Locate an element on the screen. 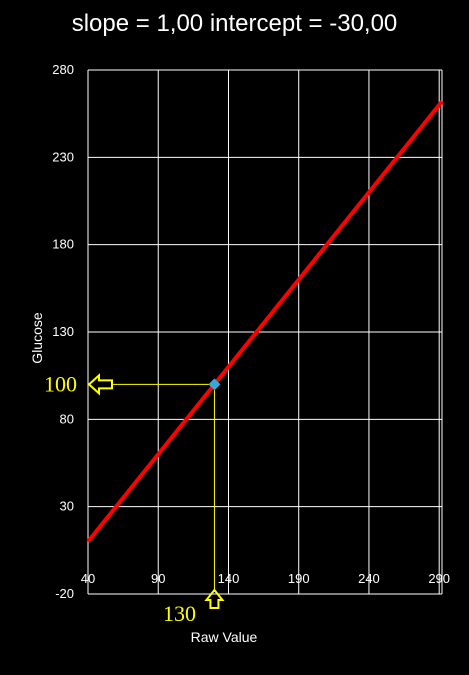 The width and height of the screenshot is (469, 675). x-value-annotation: 130 is located at coordinates (179, 613).